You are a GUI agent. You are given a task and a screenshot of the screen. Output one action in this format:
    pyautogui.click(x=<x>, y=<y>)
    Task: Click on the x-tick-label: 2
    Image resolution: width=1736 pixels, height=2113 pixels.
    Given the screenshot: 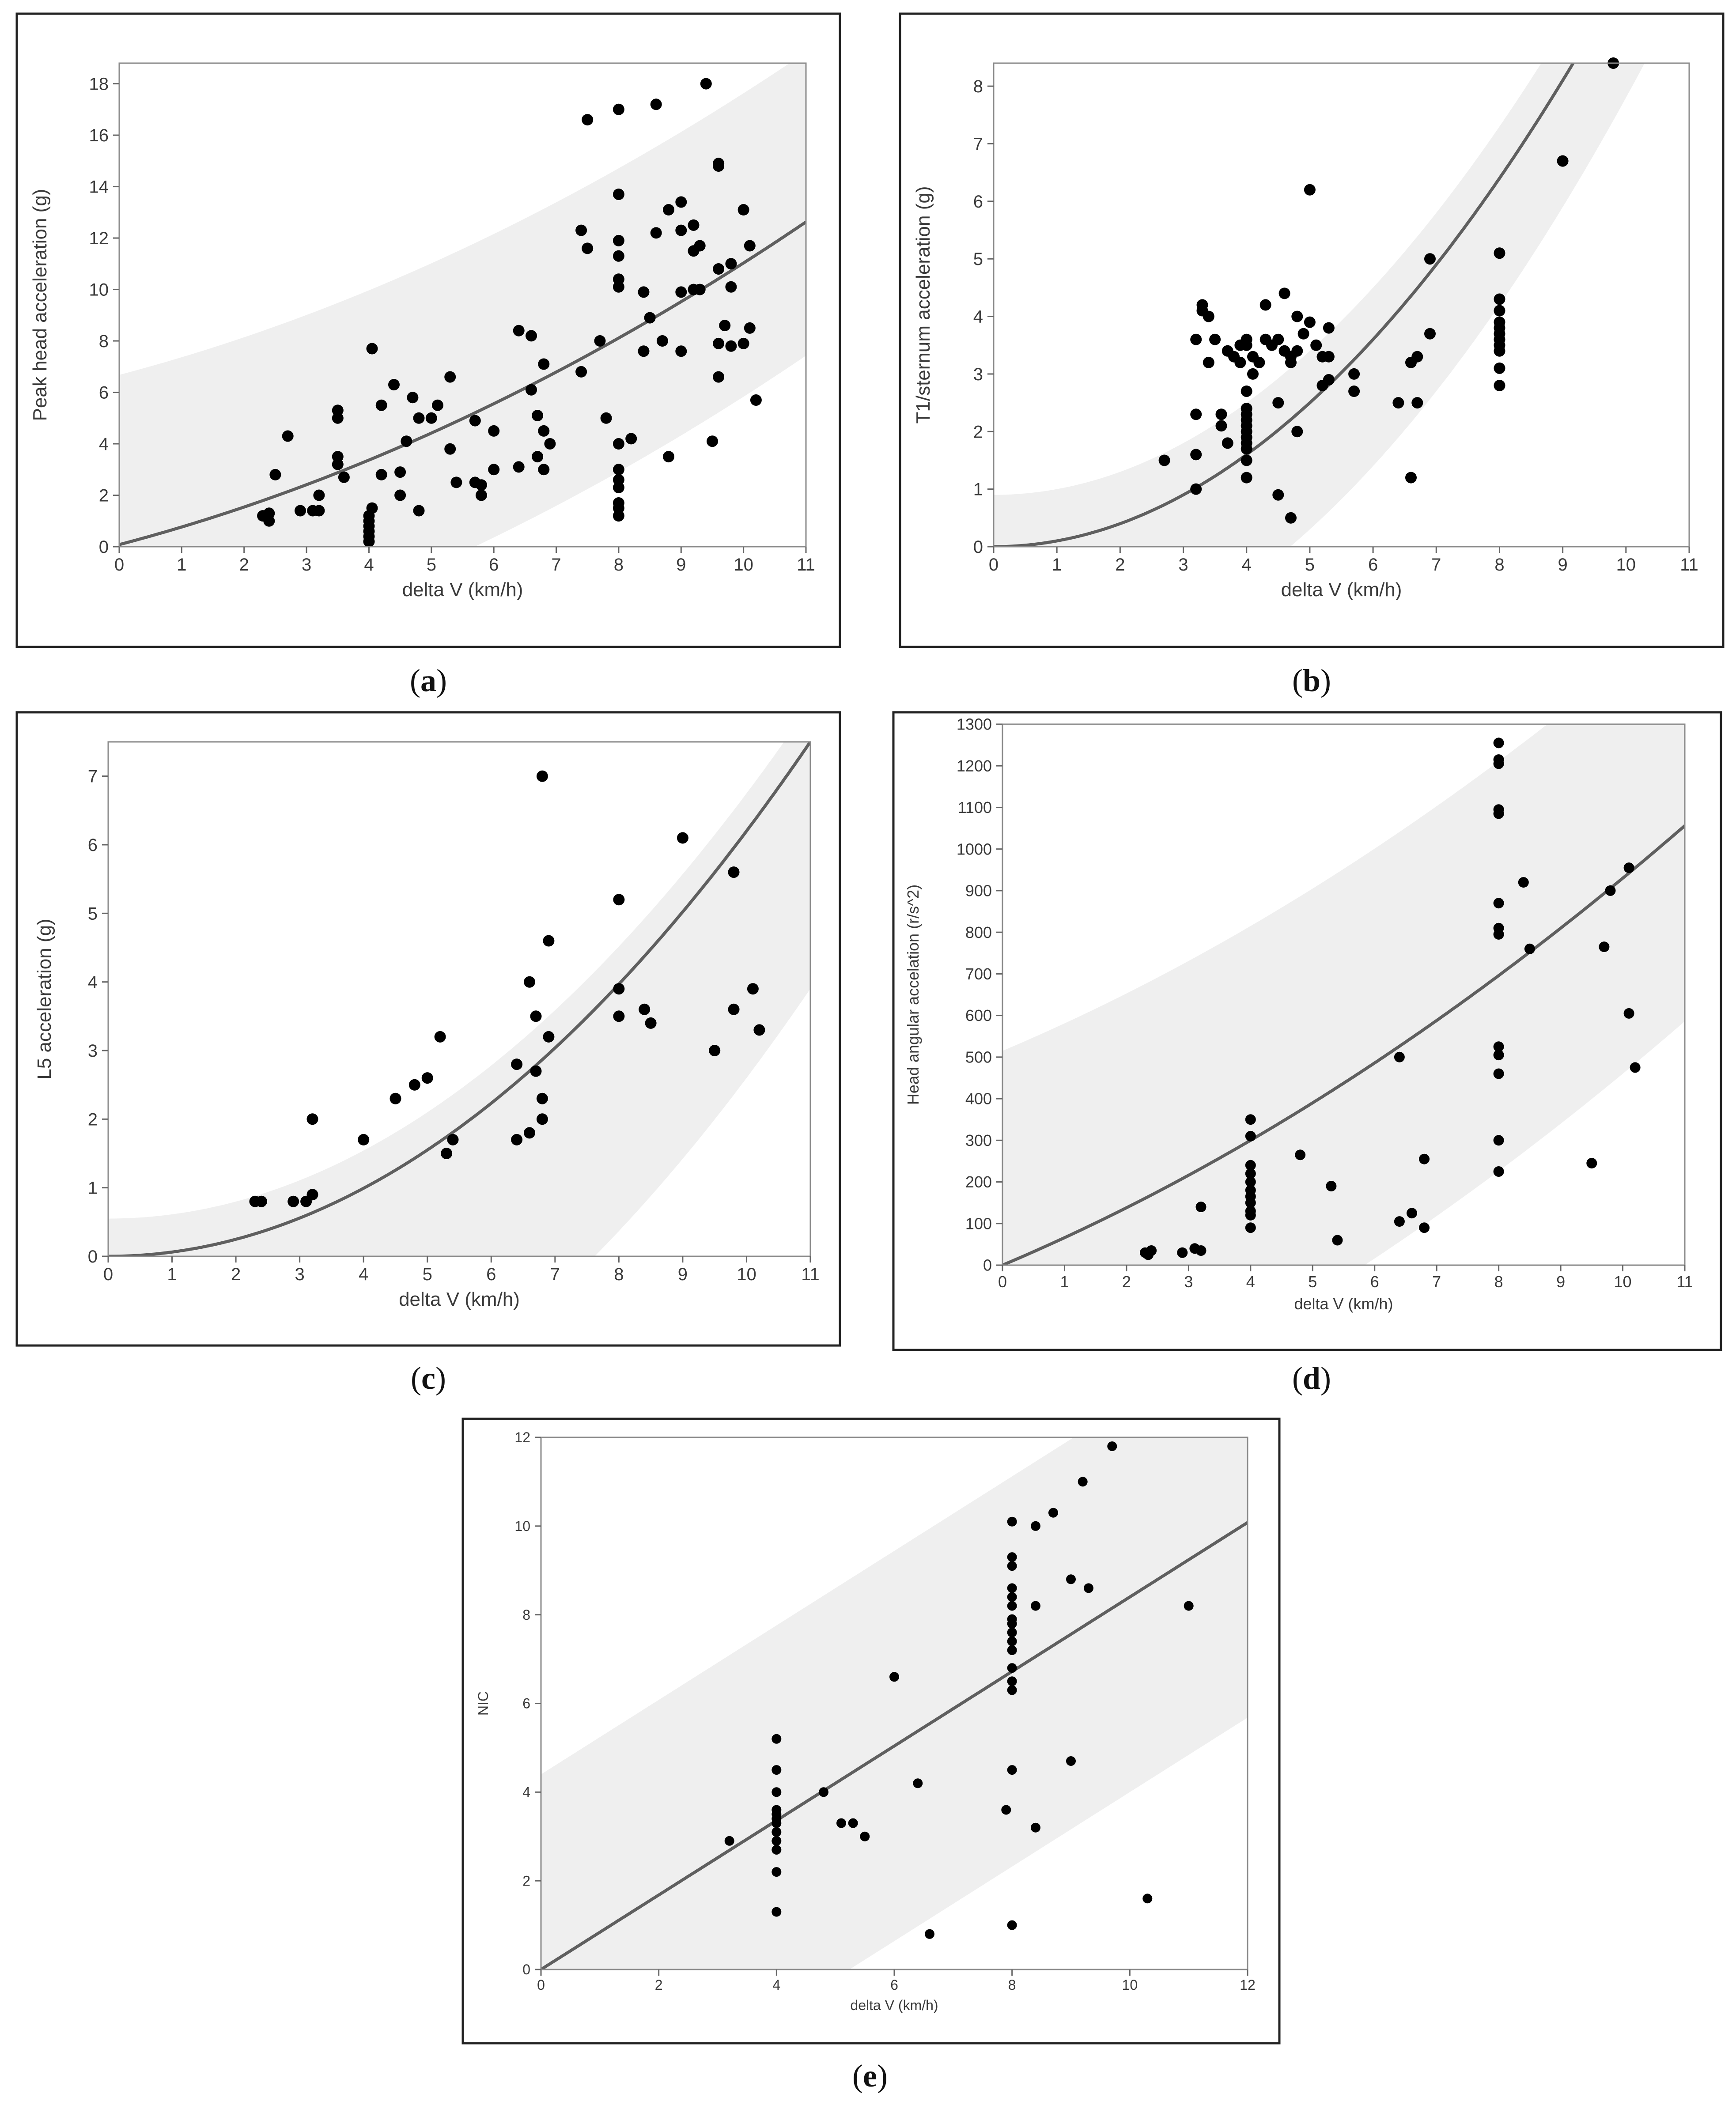 What is the action you would take?
    pyautogui.click(x=244, y=565)
    